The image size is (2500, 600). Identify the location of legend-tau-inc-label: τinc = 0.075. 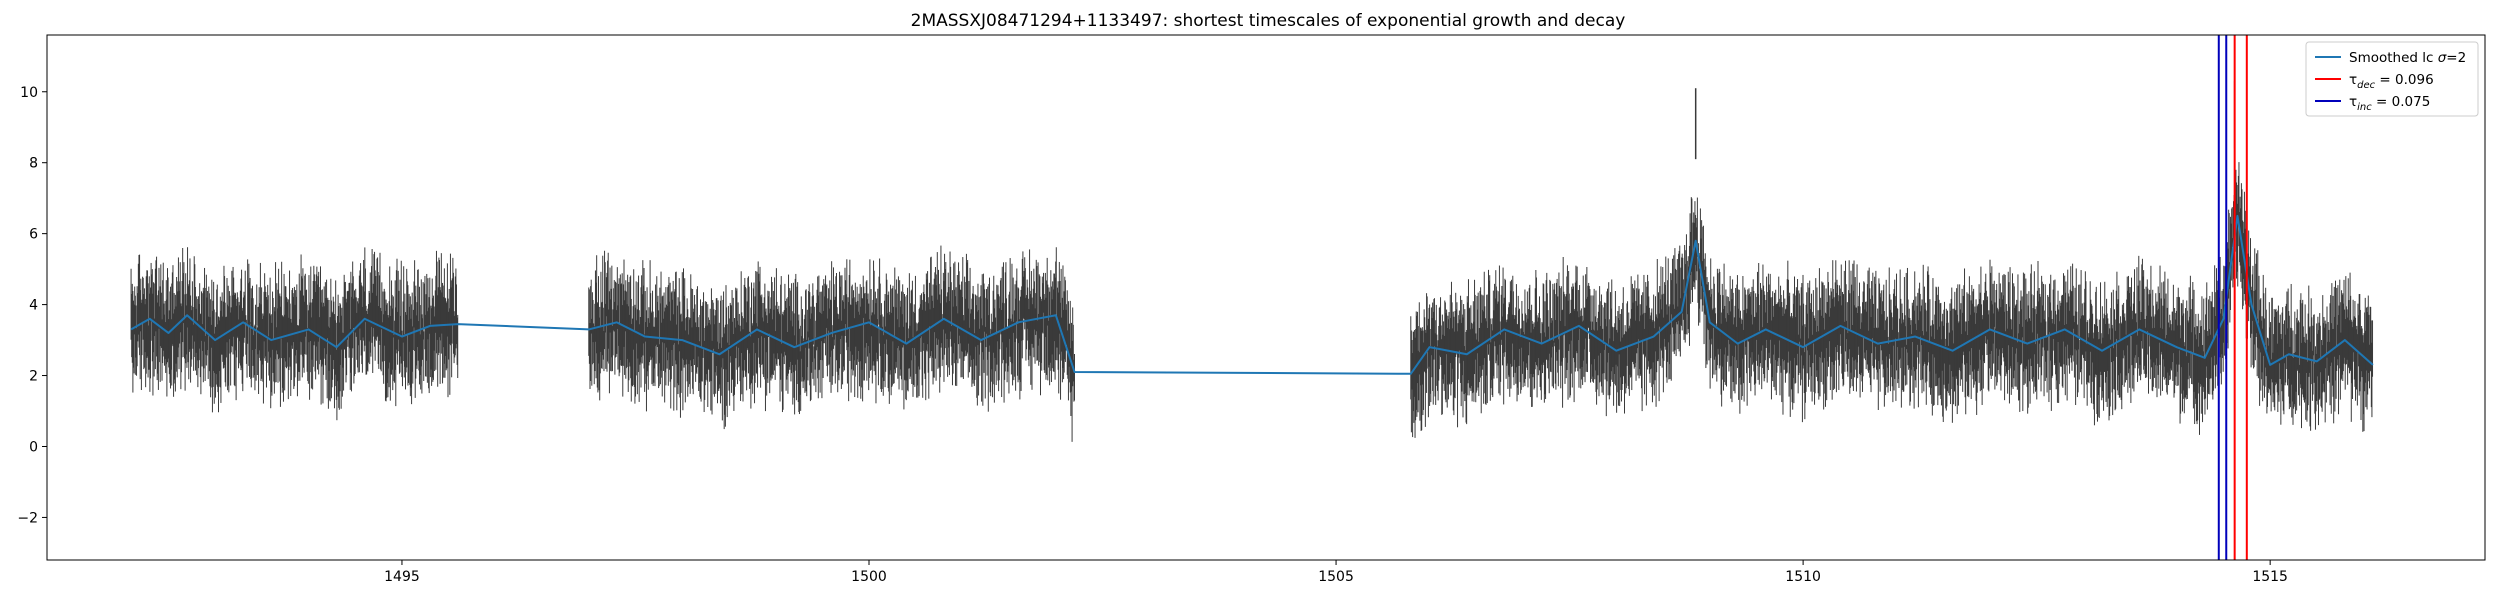
(2389, 103).